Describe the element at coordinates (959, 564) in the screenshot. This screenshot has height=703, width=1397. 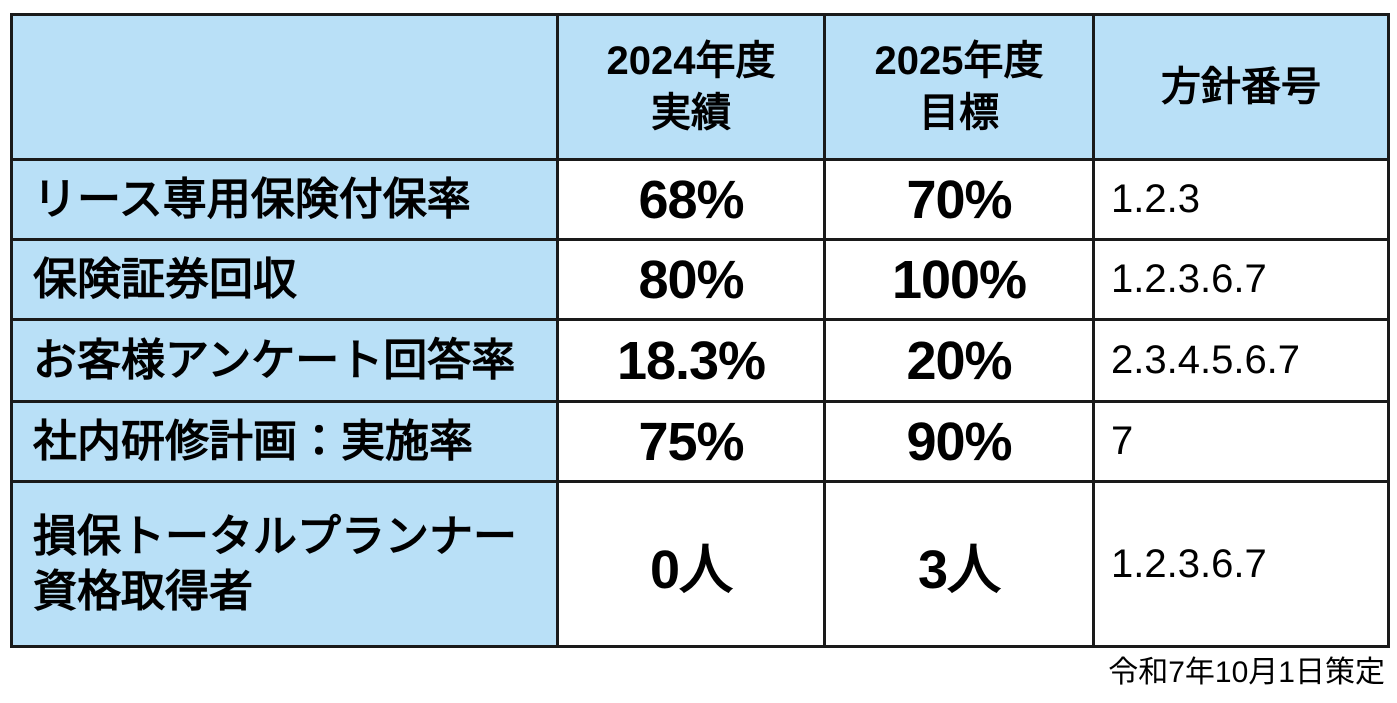
I see `value-2025: 3人` at that location.